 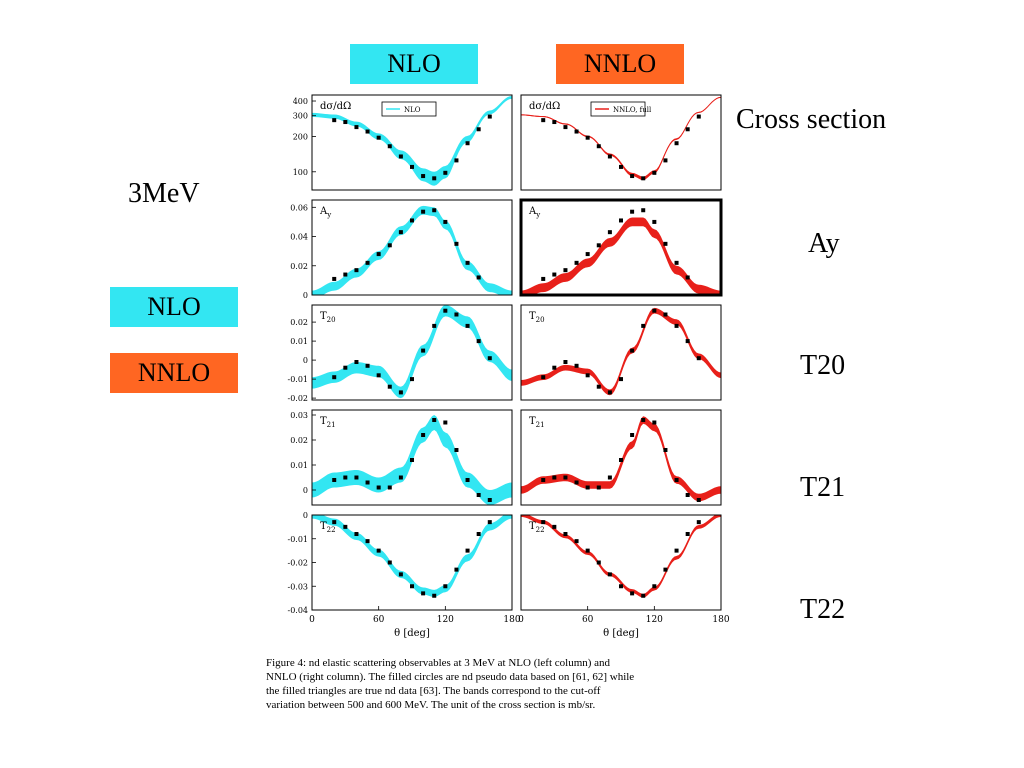 I want to click on panel-title: Ay, so click(x=325, y=212).